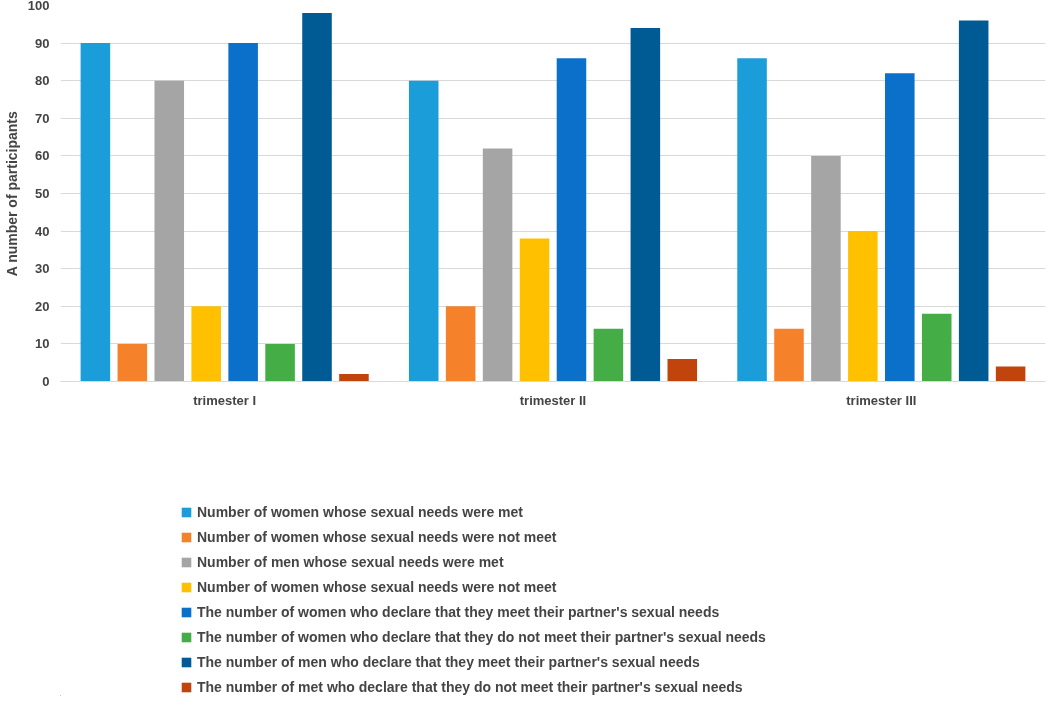 The image size is (1057, 711). I want to click on y-tick-label: 20, so click(42, 306).